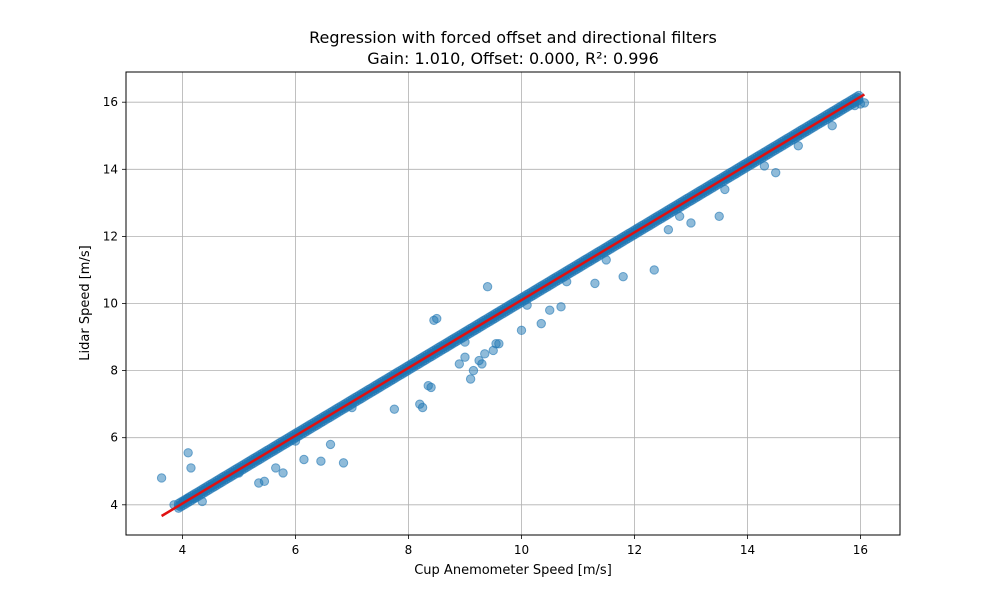  What do you see at coordinates (85, 302) in the screenshot?
I see `y-axis-label: Lidar Speed [m/s]` at bounding box center [85, 302].